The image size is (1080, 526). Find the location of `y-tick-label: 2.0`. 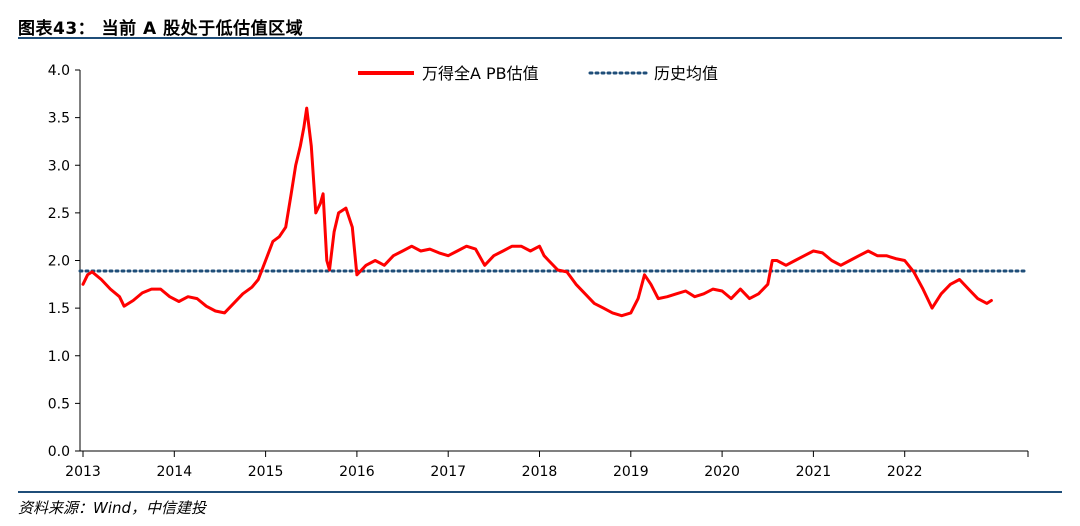

y-tick-label: 2.0 is located at coordinates (59, 262).